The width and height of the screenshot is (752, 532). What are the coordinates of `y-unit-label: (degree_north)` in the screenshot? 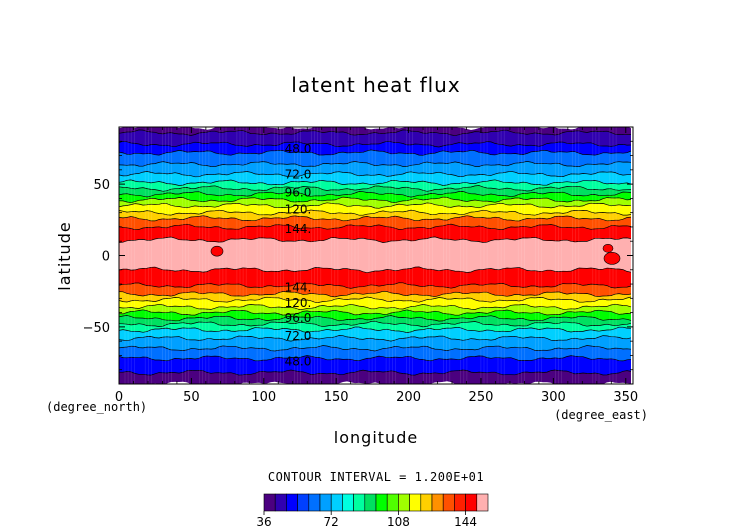 It's located at (96, 407).